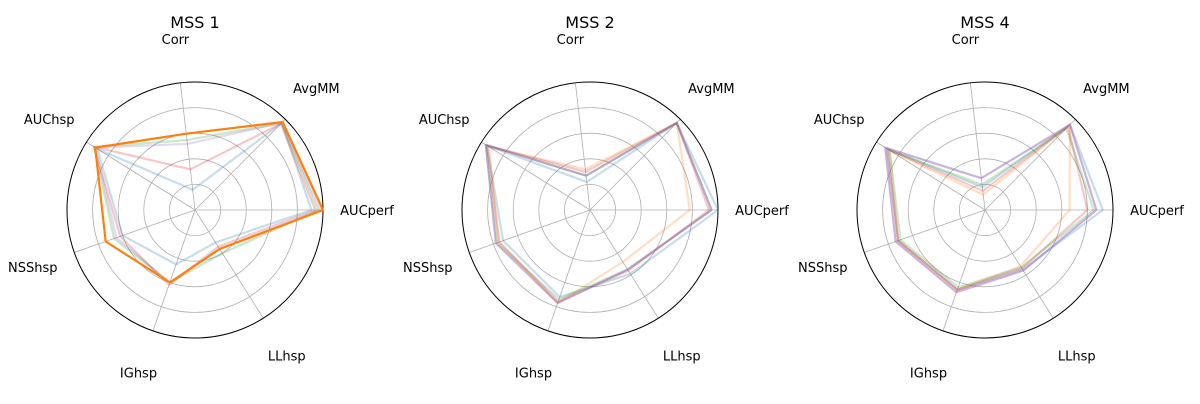 The image size is (1200, 404). Describe the element at coordinates (589, 22) in the screenshot. I see `chart-title: MSS 2` at that location.